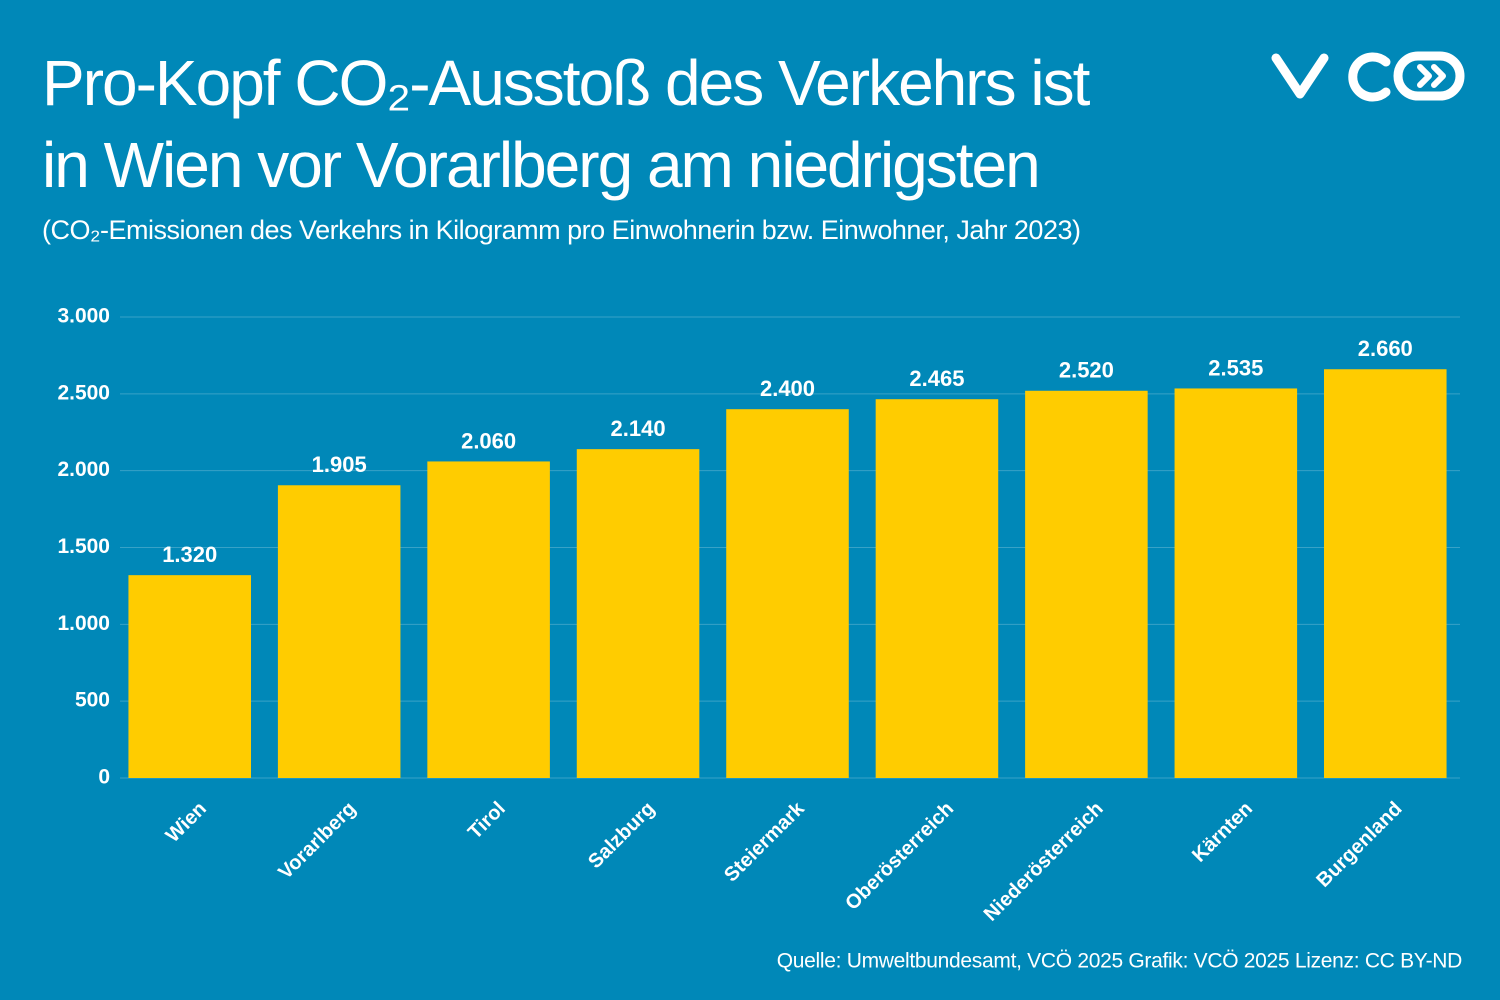 This screenshot has width=1500, height=1000. I want to click on y-tick-label: 2.500, so click(83, 392).